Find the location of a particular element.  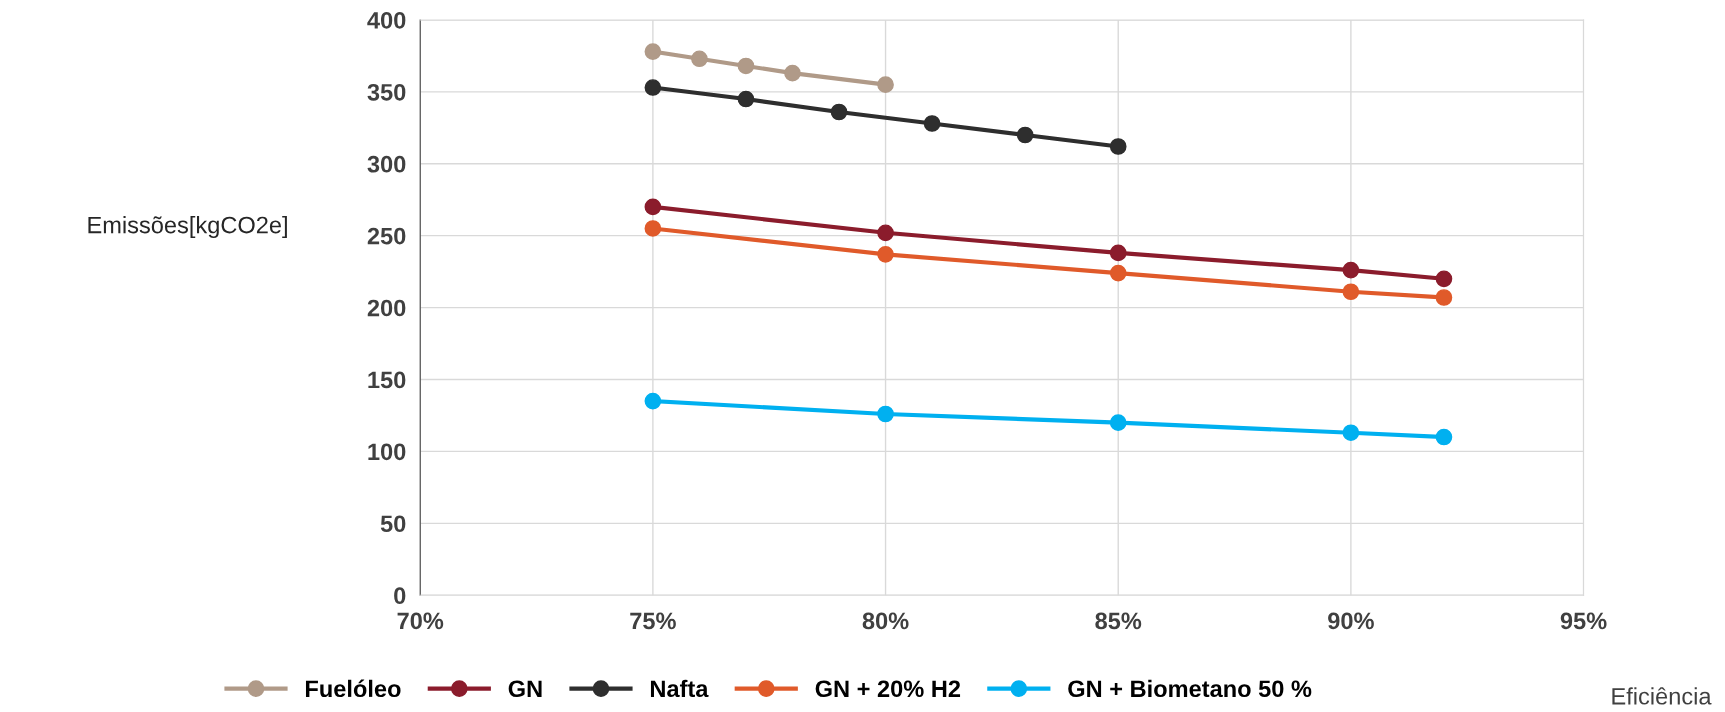

x-tick-label: 80% is located at coordinates (885, 621).